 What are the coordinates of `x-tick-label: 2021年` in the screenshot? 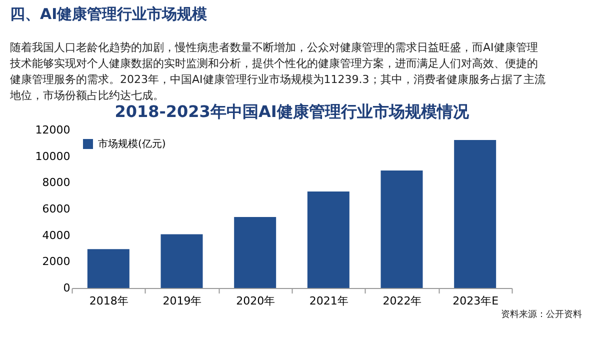 It's located at (328, 301).